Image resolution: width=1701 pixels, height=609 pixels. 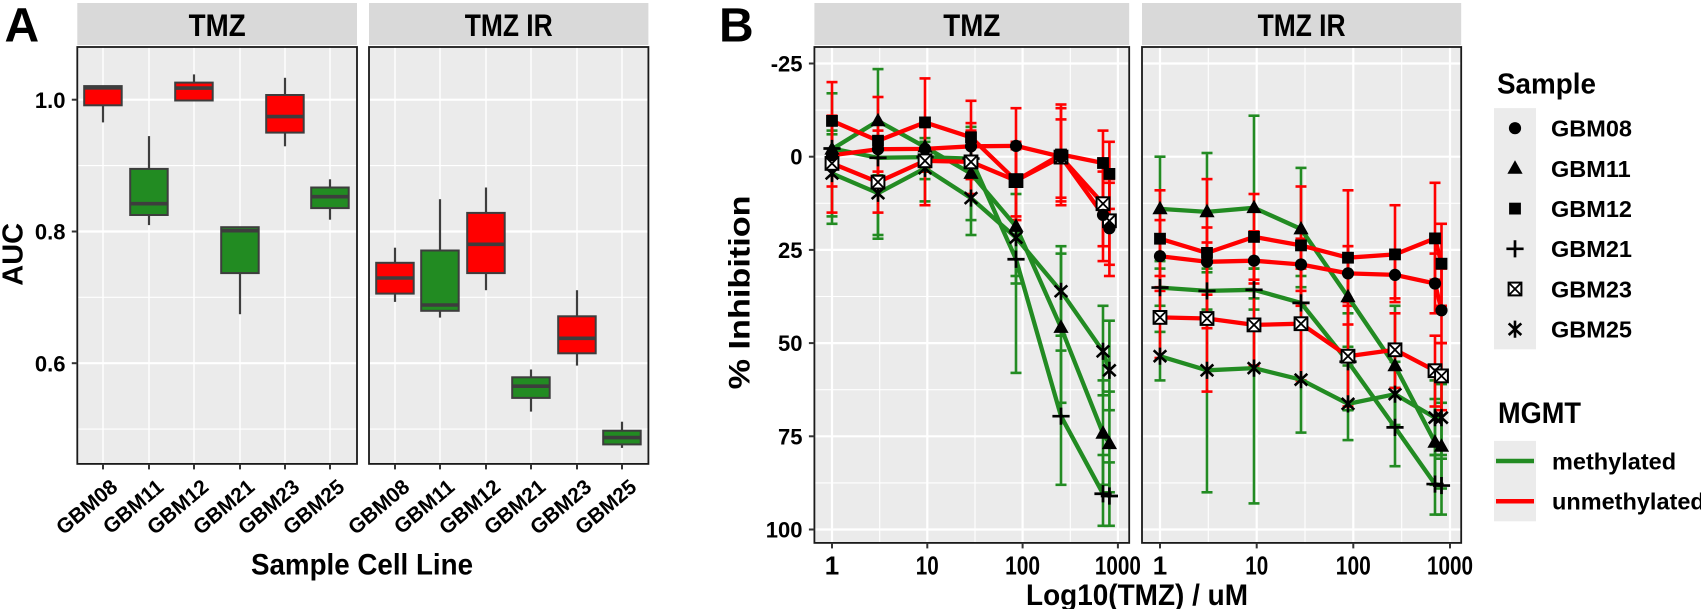 I want to click on svg-text: 75, so click(x=790, y=436).